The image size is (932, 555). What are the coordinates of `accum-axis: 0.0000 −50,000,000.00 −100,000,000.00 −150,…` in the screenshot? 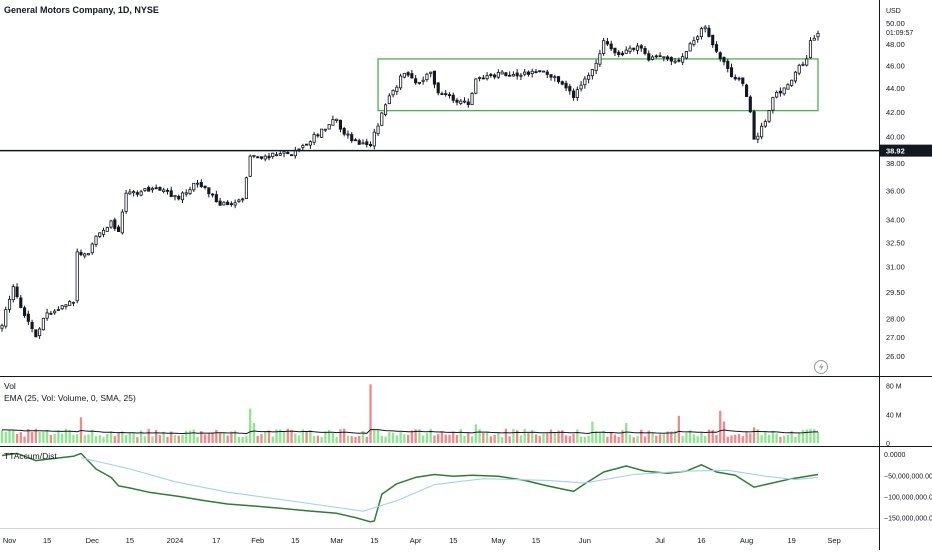 It's located at (908, 487).